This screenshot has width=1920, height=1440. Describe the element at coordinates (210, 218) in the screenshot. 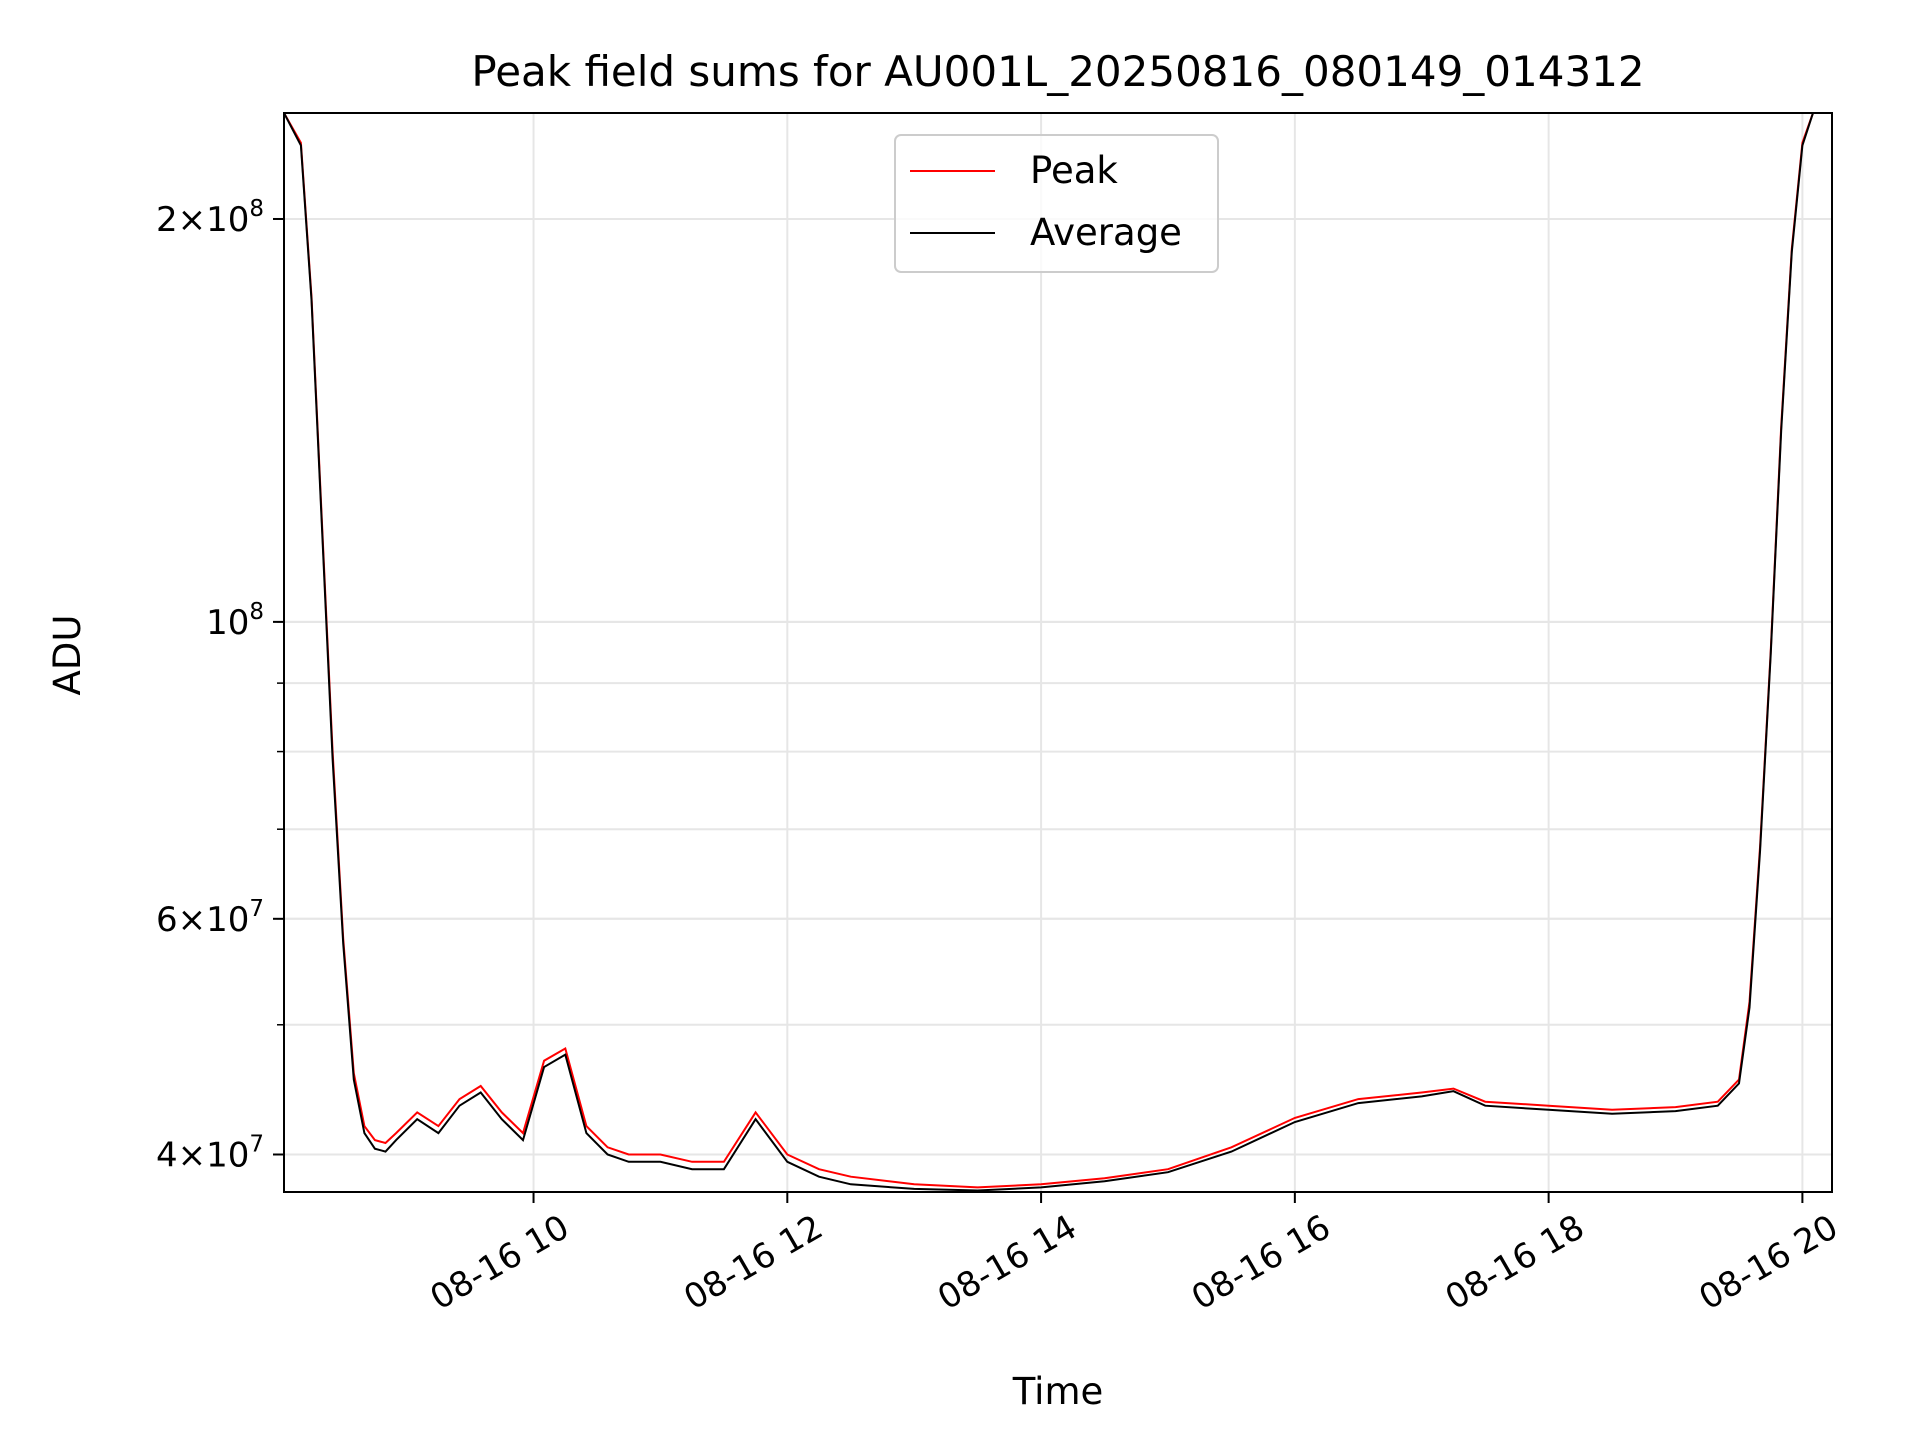

I see `y-tick-label: 2×108` at that location.